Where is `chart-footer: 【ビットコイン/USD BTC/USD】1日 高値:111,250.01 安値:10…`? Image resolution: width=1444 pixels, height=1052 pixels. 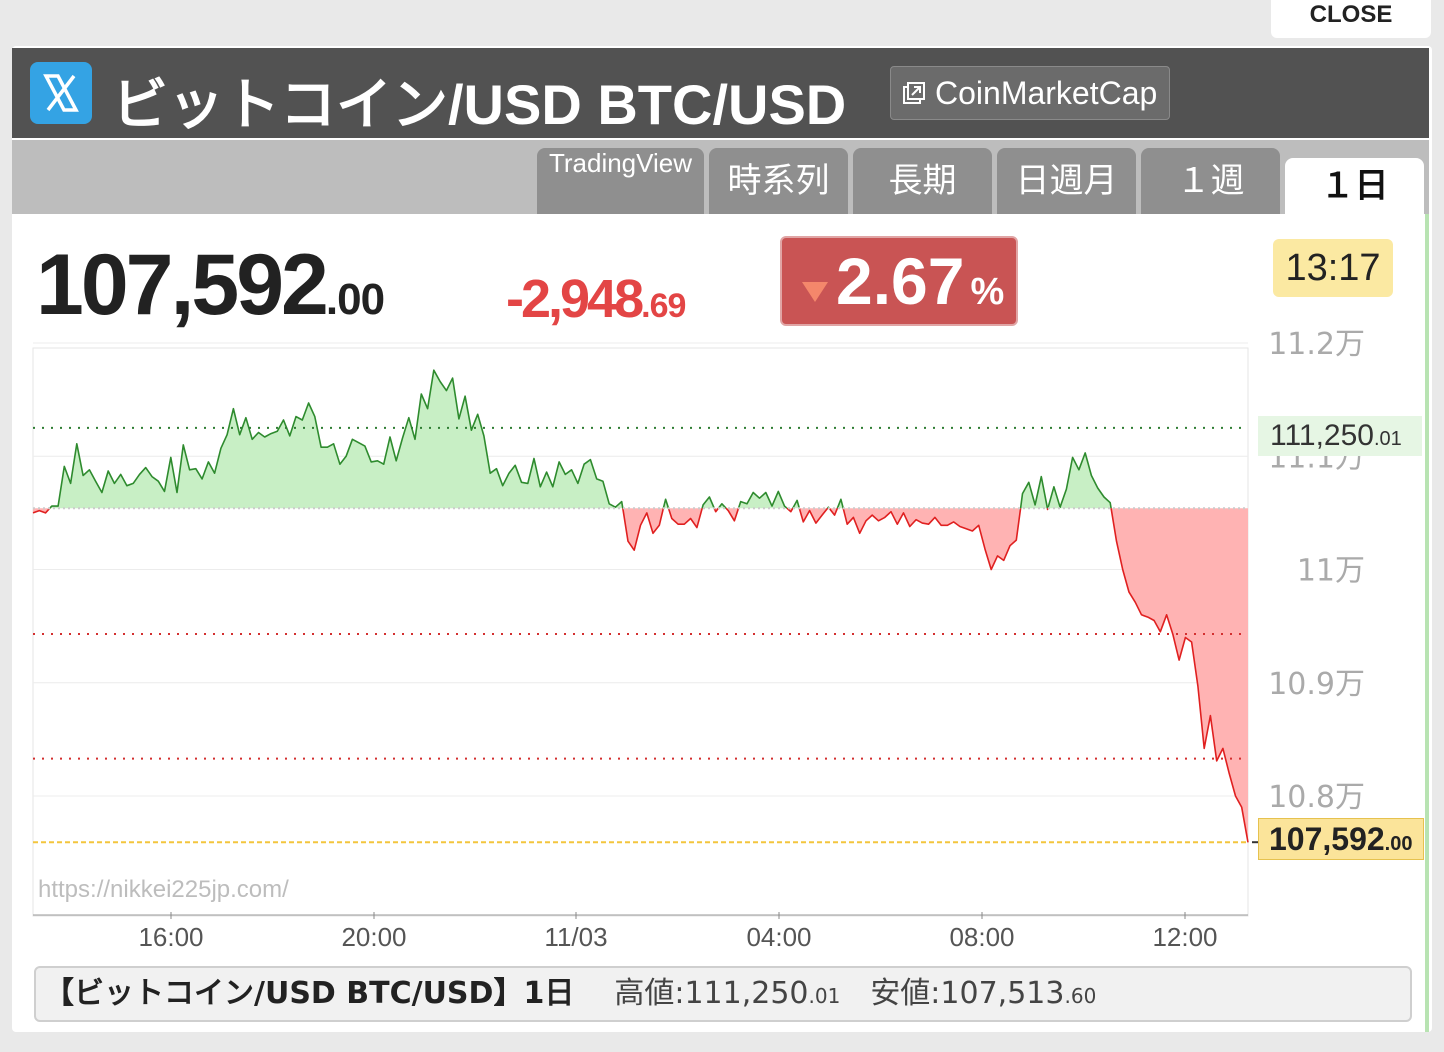 chart-footer: 【ビットコイン/USD BTC/USD】1日 高値:111,250.01 安値:10… is located at coordinates (723, 994).